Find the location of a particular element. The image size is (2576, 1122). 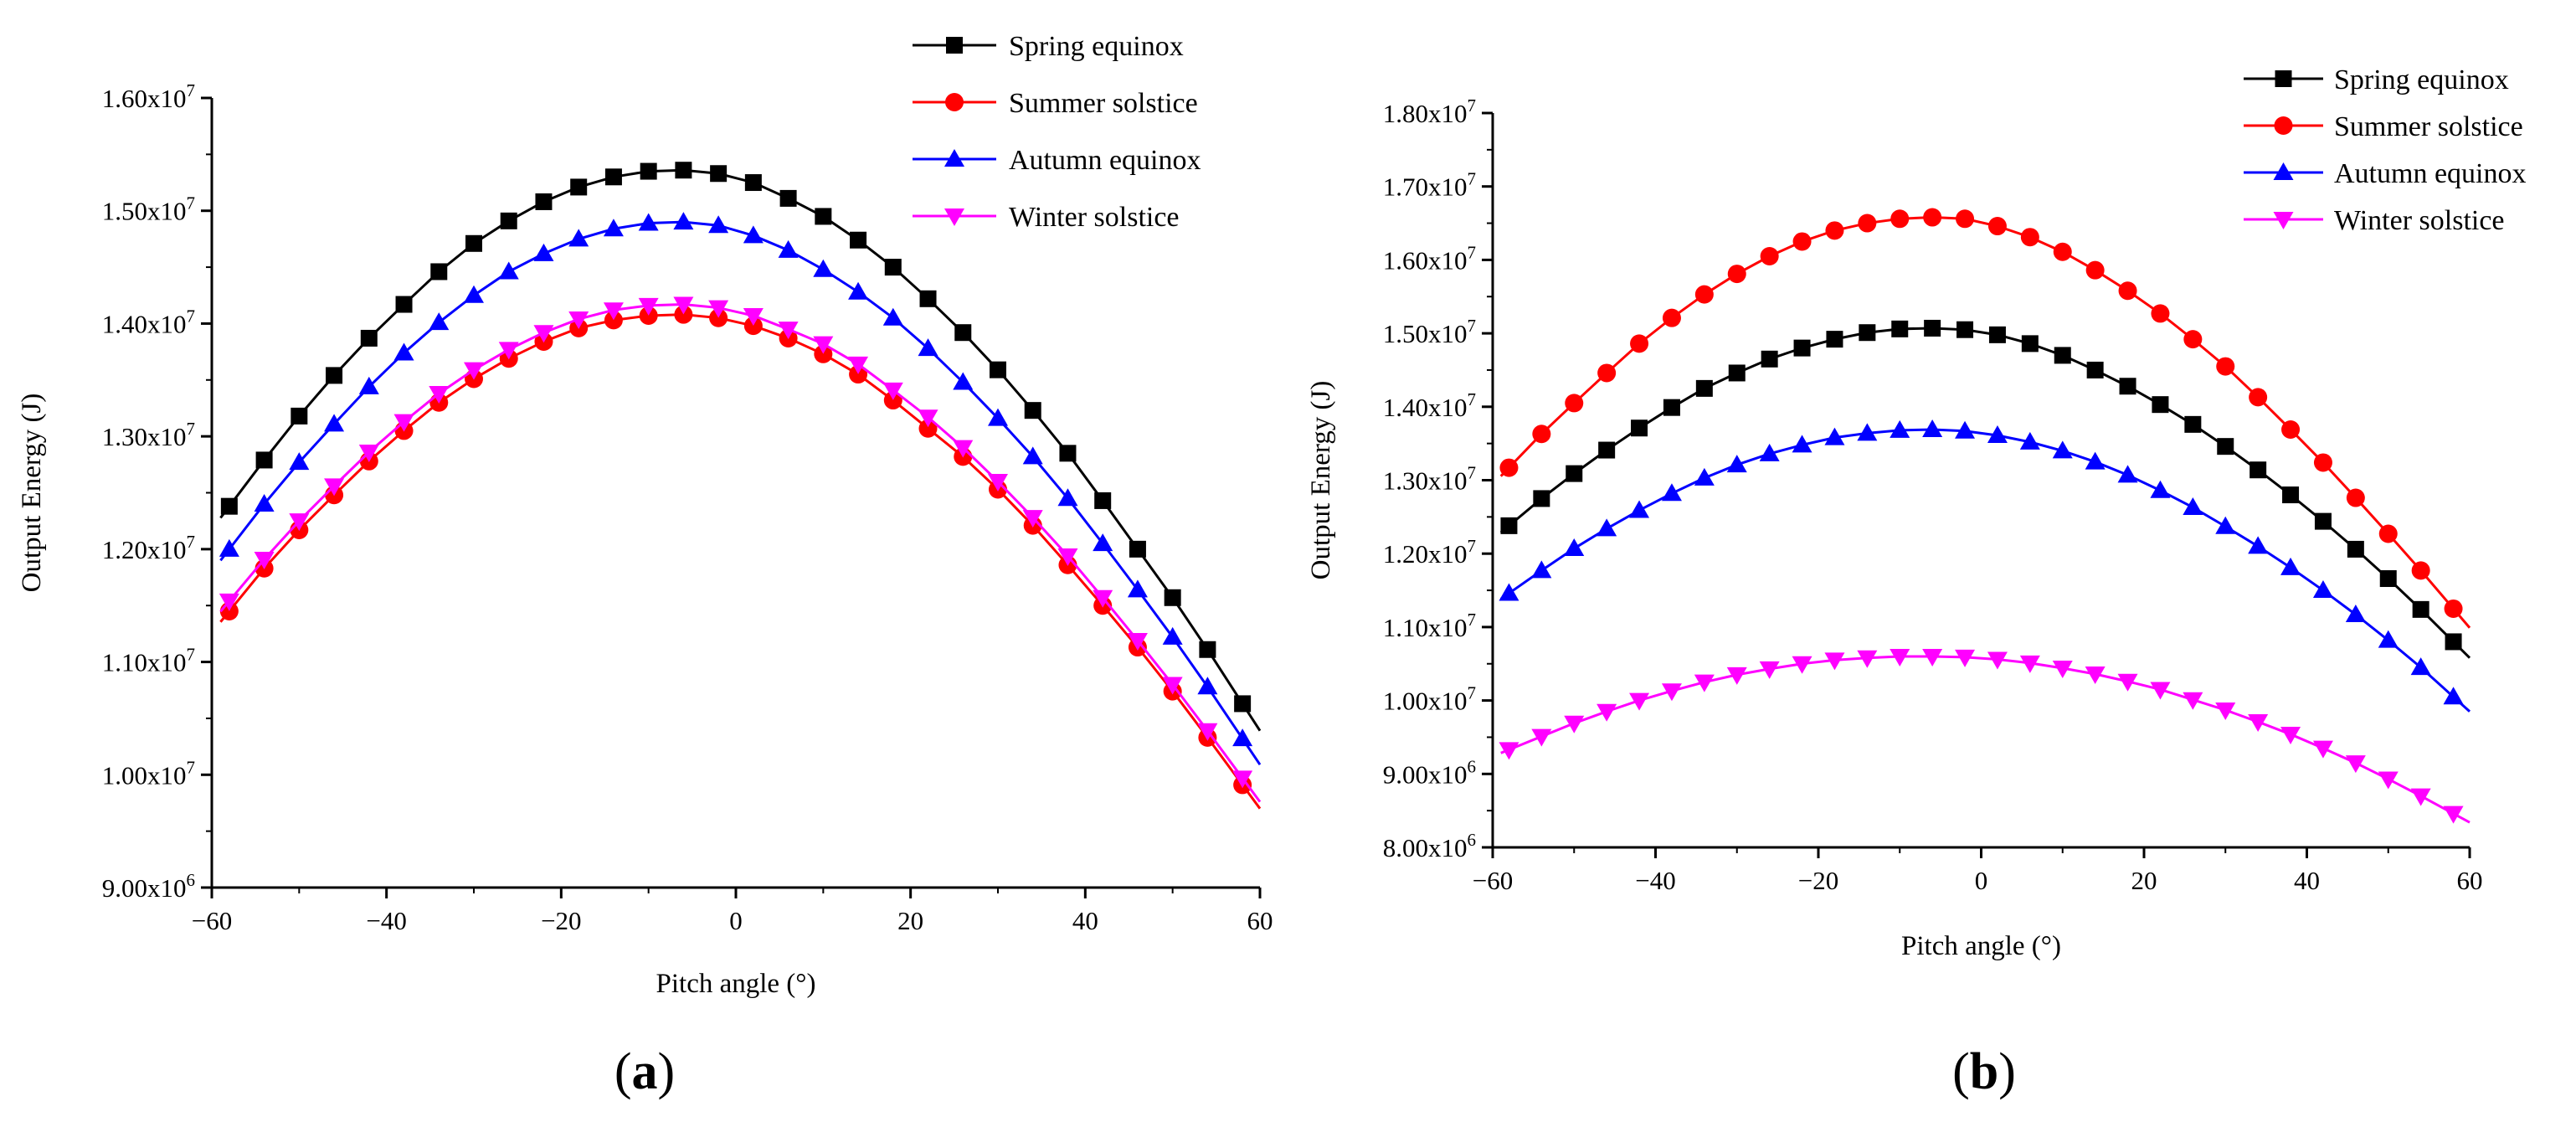

y-axis-title: Output Energy (J) is located at coordinates (1321, 481).